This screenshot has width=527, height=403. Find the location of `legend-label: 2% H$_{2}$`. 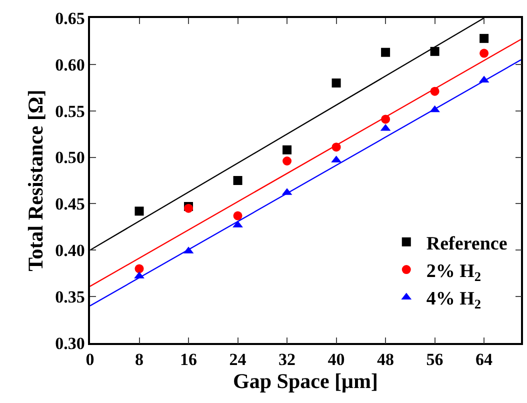

legend-label: 2% H$_{2}$ is located at coordinates (454, 272).